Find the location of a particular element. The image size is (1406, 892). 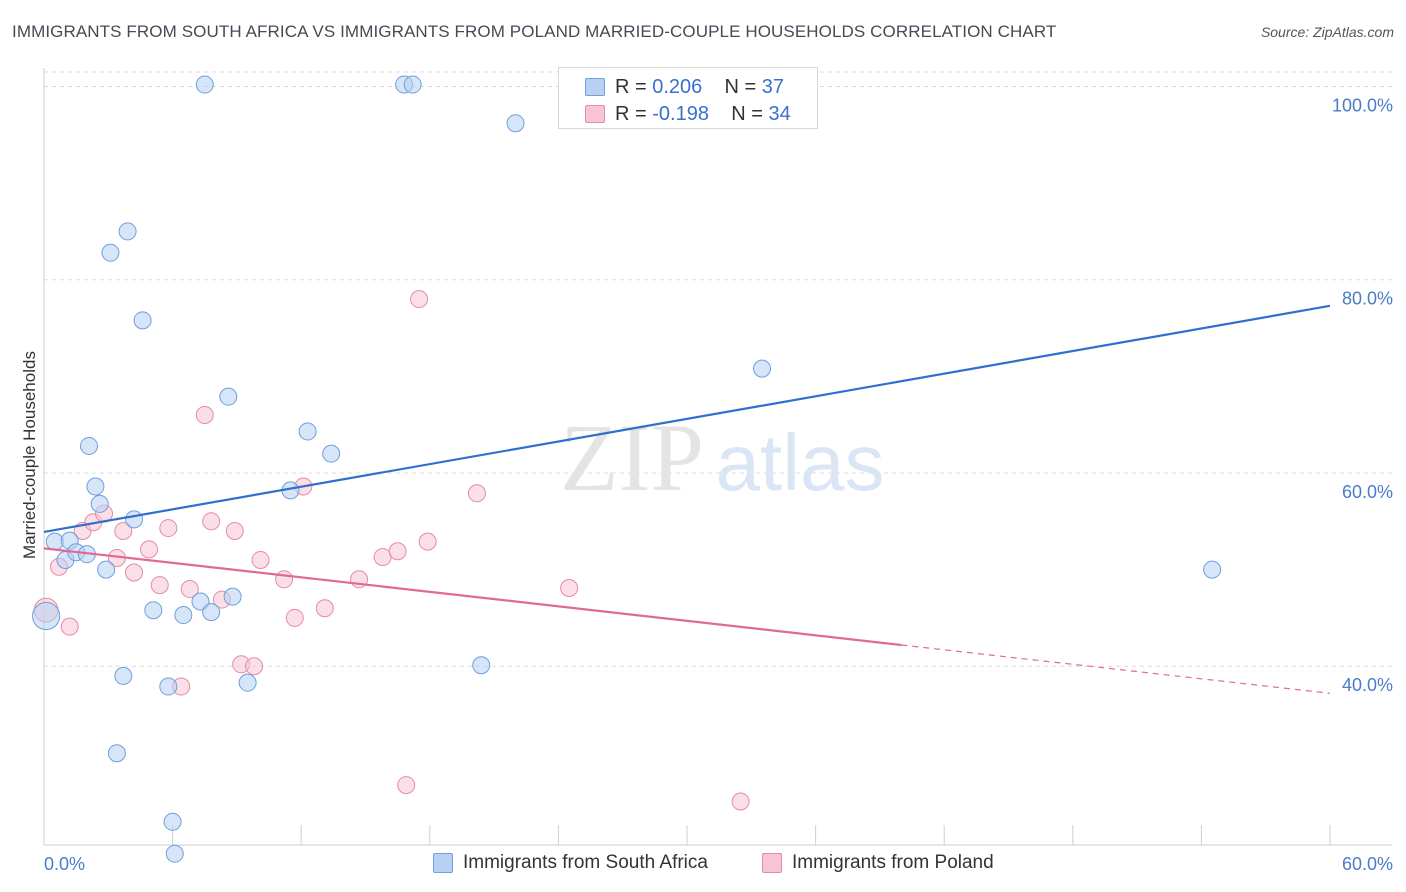

bottom-legend-swatch-south-africa is located at coordinates (443, 863).